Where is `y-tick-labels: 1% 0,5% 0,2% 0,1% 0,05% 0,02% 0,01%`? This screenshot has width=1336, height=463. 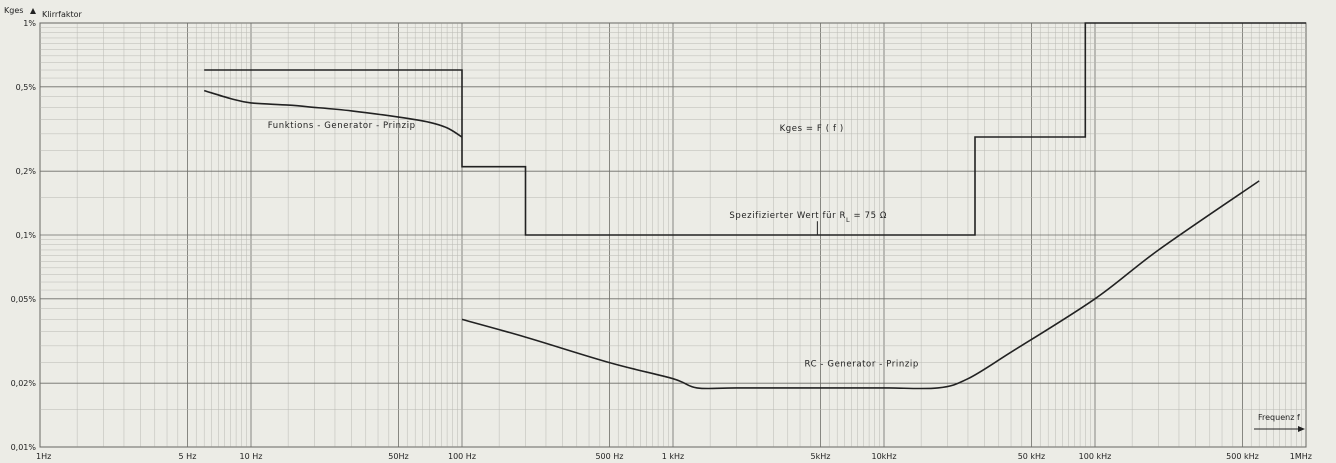
y-tick-labels: 1% 0,5% 0,2% 0,1% 0,05% 0,02% 0,01% is located at coordinates (24, 235).